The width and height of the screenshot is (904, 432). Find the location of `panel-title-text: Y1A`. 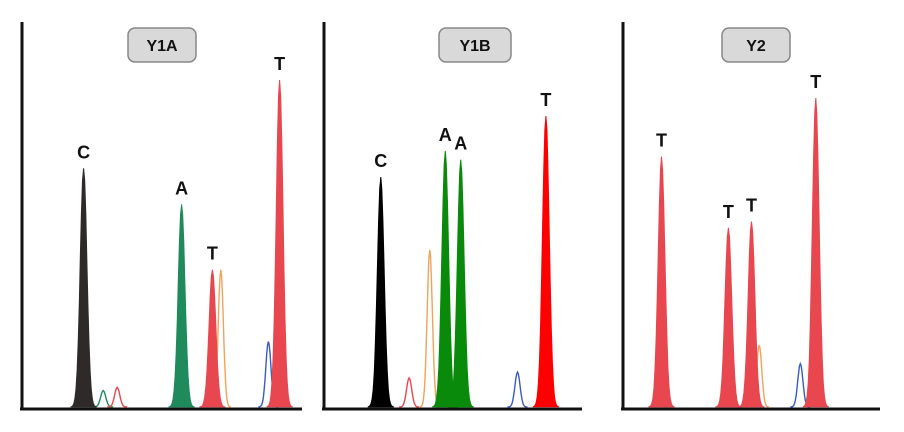

panel-title-text: Y1A is located at coordinates (162, 46).